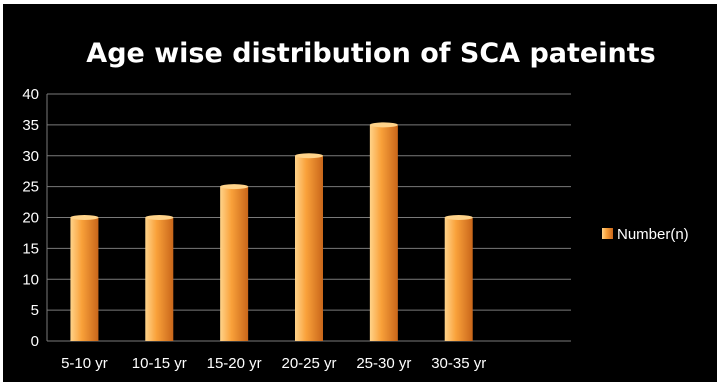 The height and width of the screenshot is (385, 721). I want to click on y-tick-label: 20, so click(30, 218).